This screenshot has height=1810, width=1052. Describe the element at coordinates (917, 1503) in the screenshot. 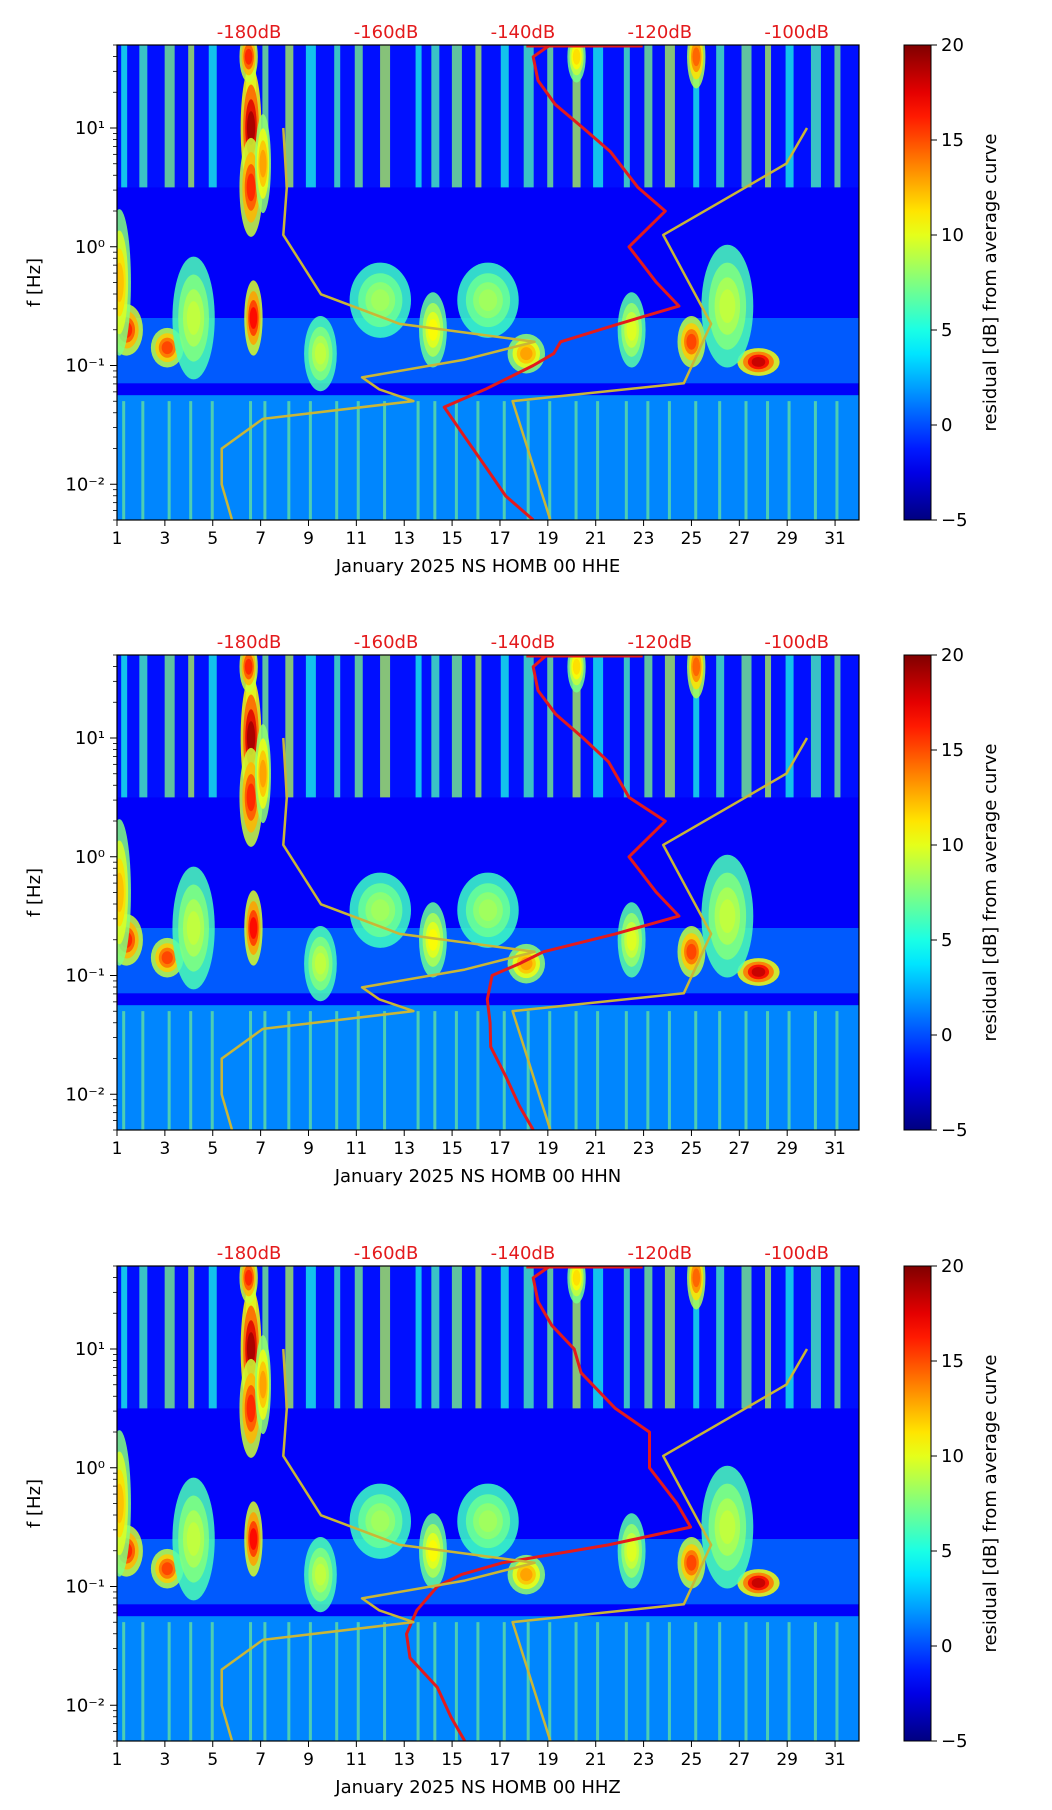

I see `colorbar` at that location.